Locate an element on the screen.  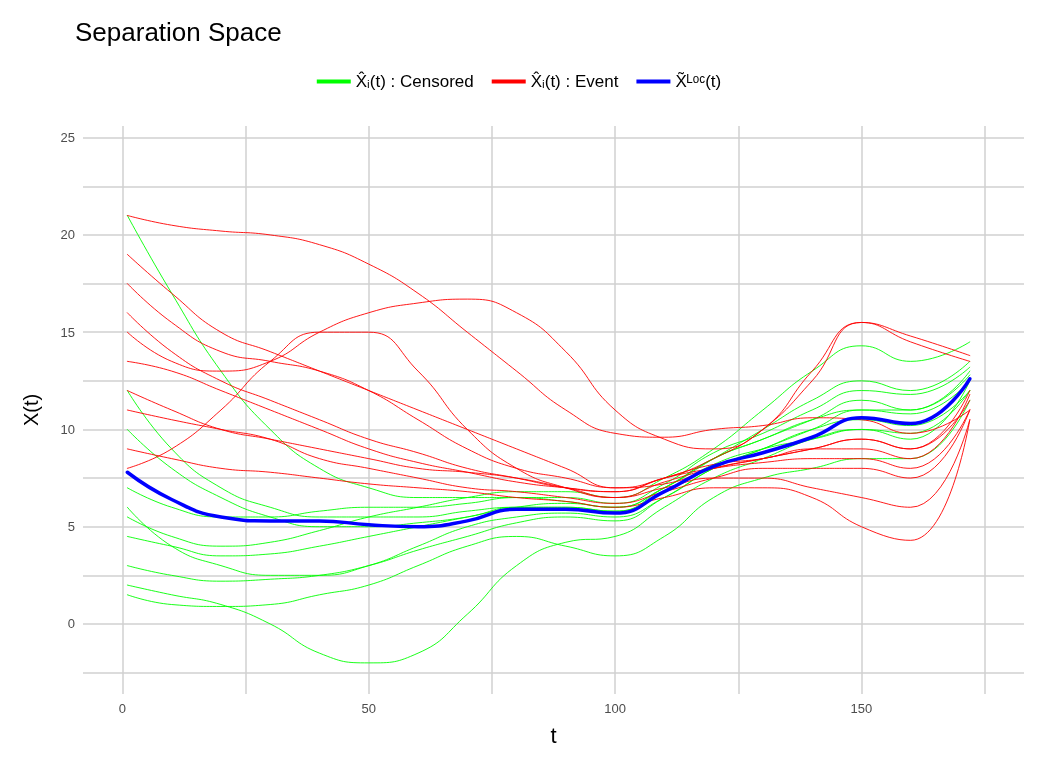
y-tick-label: 10 is located at coordinates (67, 429).